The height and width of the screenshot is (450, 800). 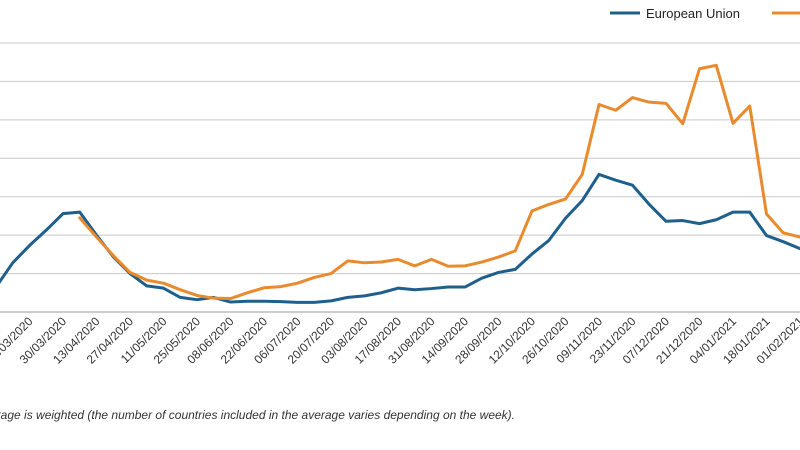 I want to click on legend: European Union, so click(x=705, y=13).